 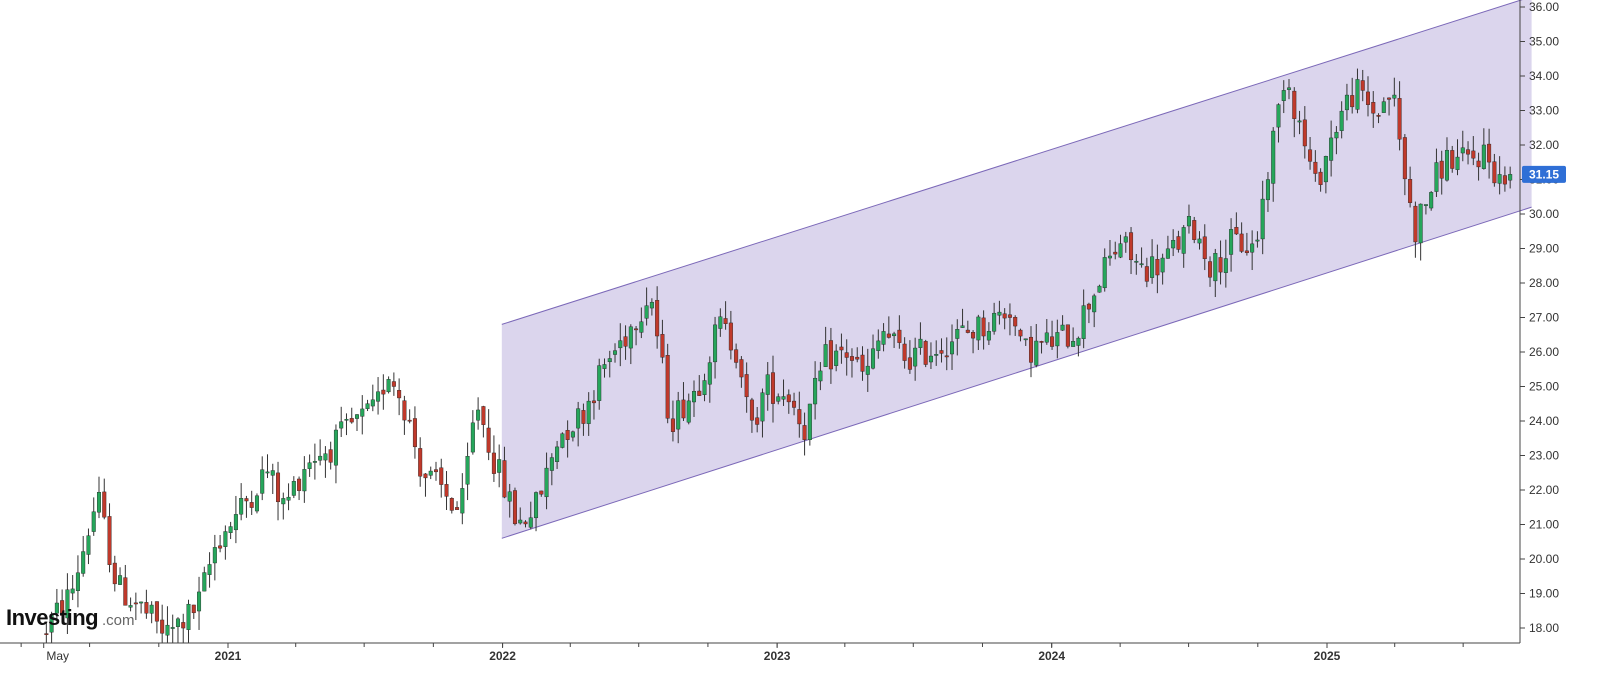 What do you see at coordinates (1544, 7) in the screenshot?
I see `y-tick-label: 36.00` at bounding box center [1544, 7].